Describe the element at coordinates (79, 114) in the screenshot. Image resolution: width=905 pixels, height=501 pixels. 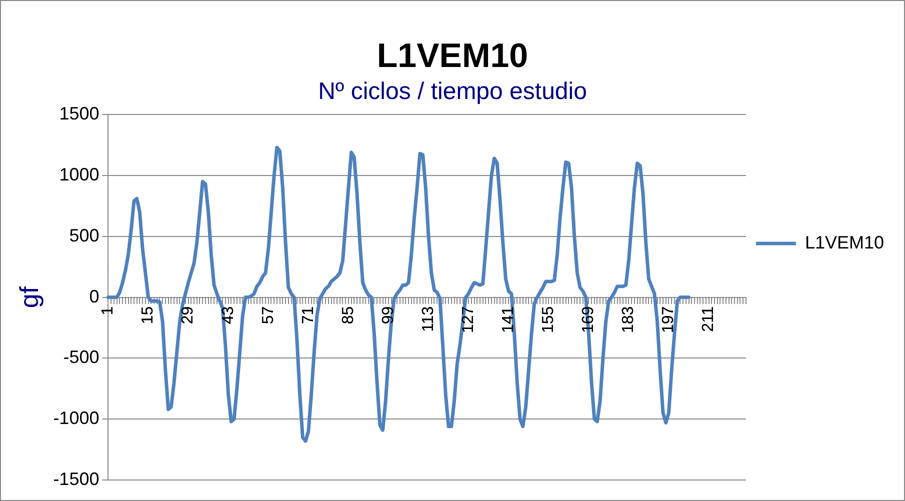
I see `y-tick-label: 1500` at that location.